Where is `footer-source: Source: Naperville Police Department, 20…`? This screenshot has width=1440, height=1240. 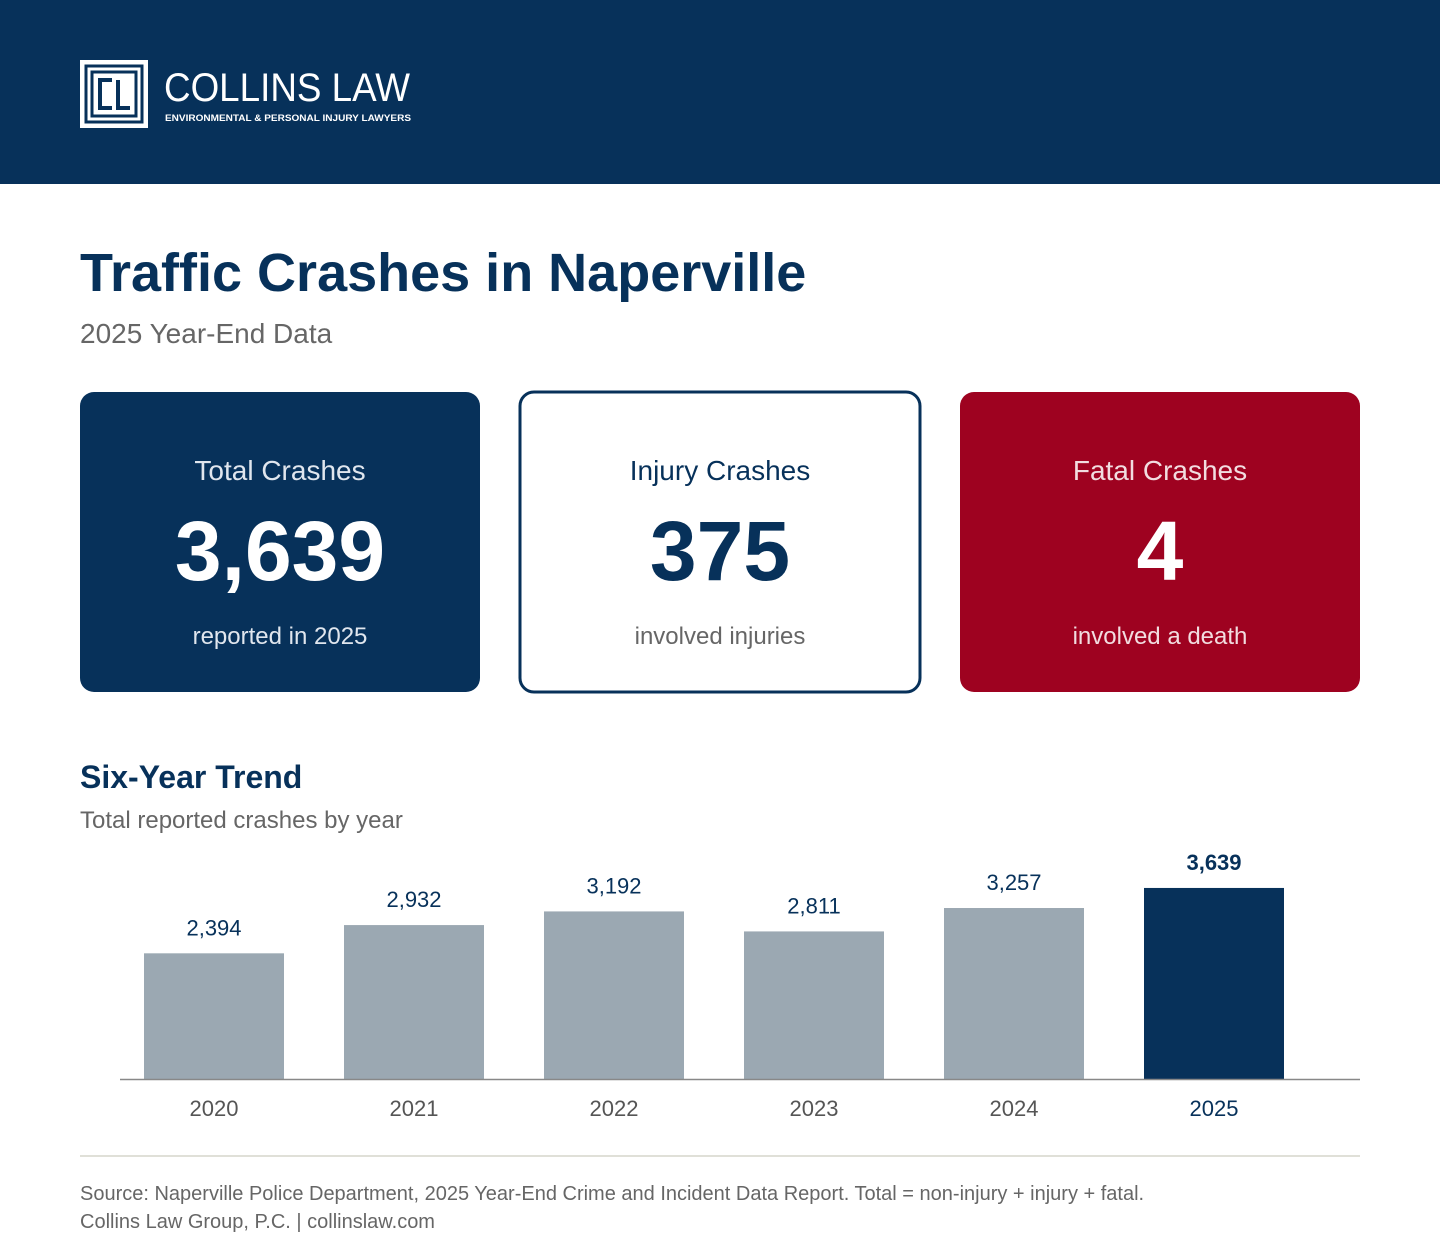
footer-source: Source: Naperville Police Department, 20… is located at coordinates (612, 1194).